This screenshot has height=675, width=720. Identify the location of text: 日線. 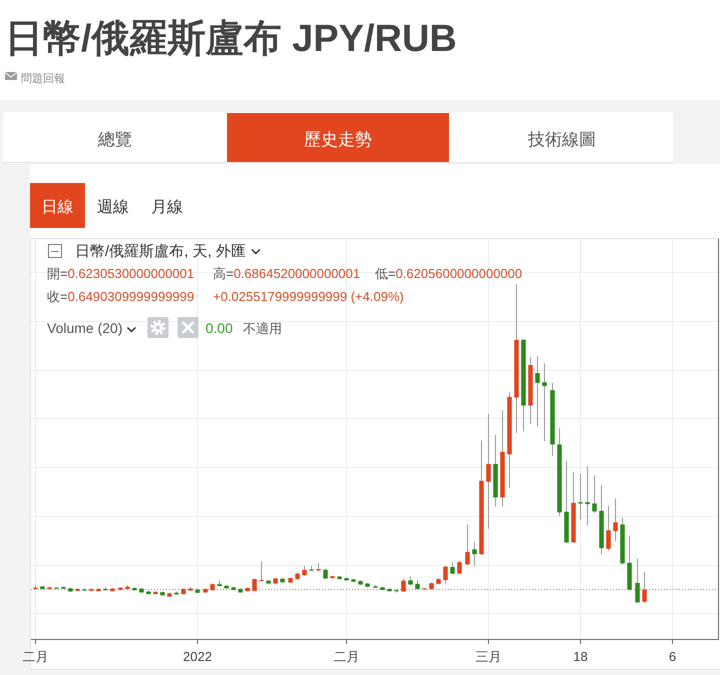
(58, 207).